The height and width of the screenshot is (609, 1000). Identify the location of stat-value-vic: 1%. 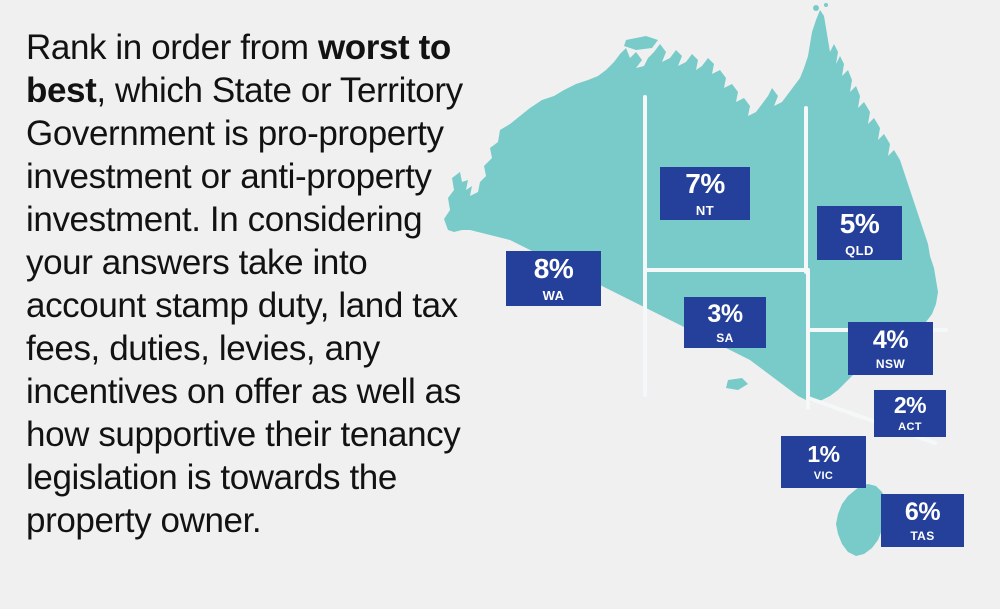
(823, 453).